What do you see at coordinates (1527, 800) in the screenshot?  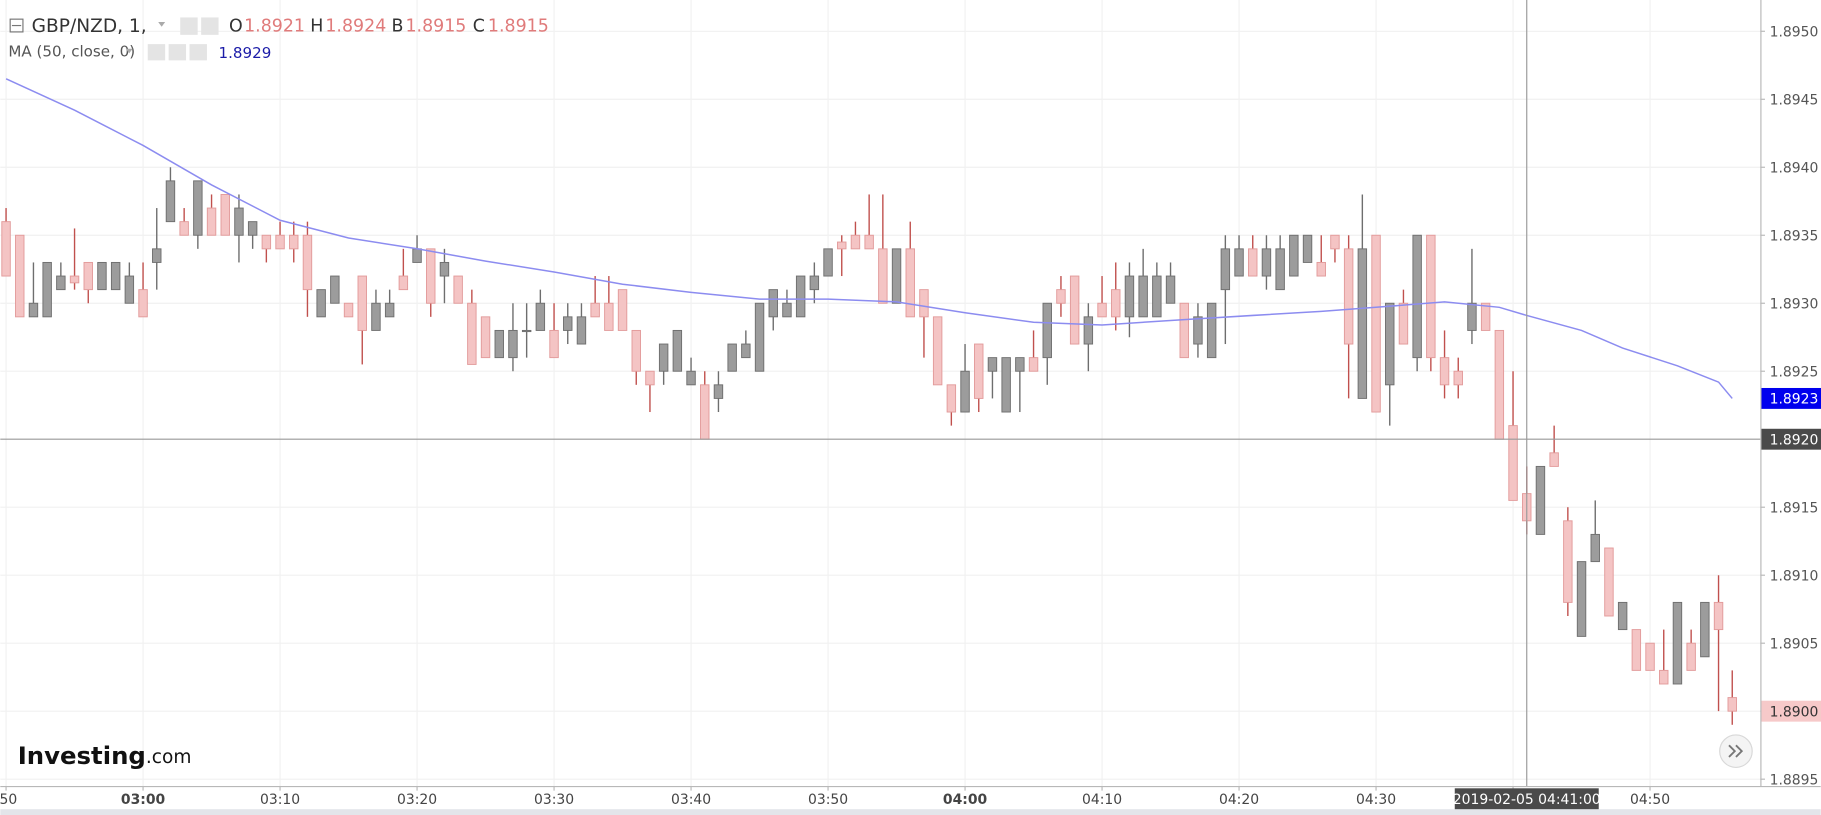 I see `crosshair-x-label: 2019-02-05 04:41:00` at bounding box center [1527, 800].